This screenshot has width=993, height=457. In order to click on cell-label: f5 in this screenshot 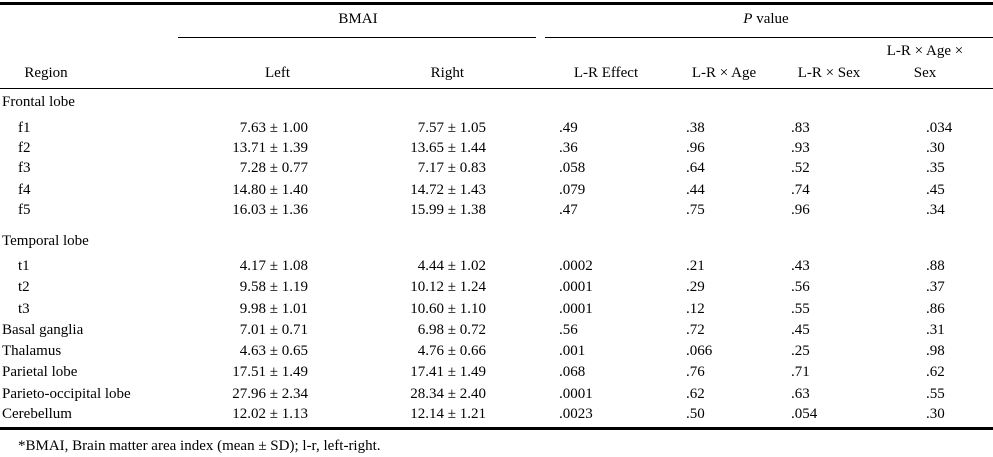, I will do `click(24, 210)`.